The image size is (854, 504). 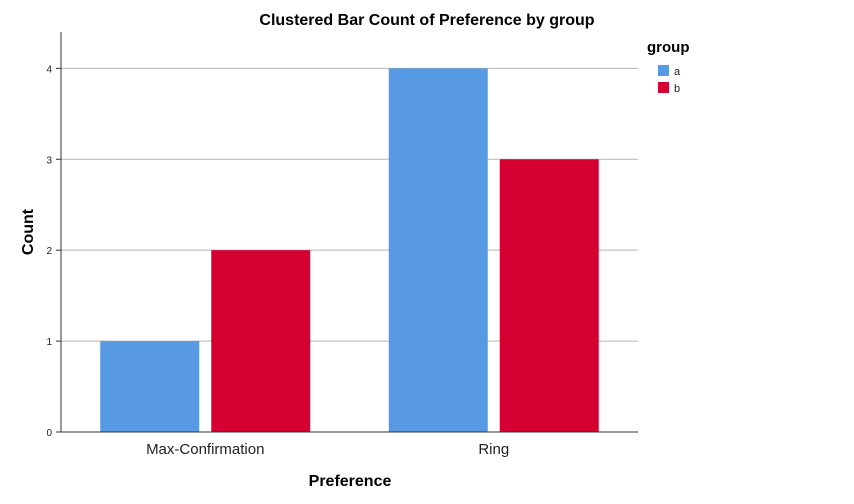 I want to click on legend-swatch-a, so click(x=663, y=70).